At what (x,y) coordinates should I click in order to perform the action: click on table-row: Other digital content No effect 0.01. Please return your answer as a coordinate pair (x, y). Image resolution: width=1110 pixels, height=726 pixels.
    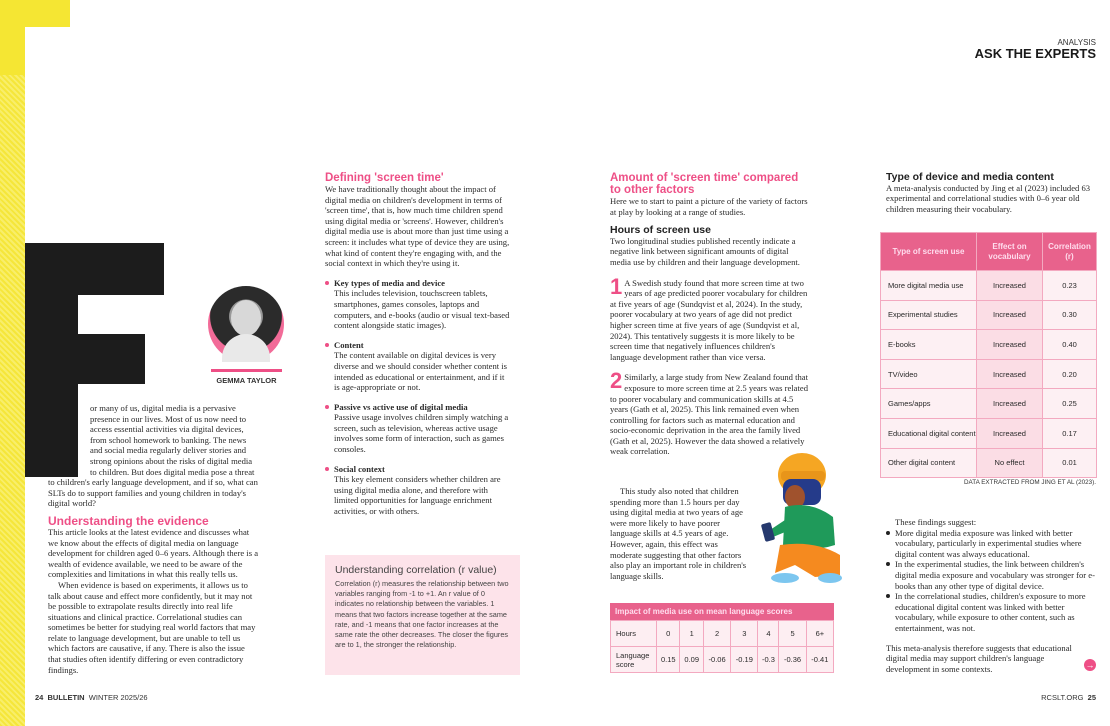
    Looking at the image, I should click on (988, 463).